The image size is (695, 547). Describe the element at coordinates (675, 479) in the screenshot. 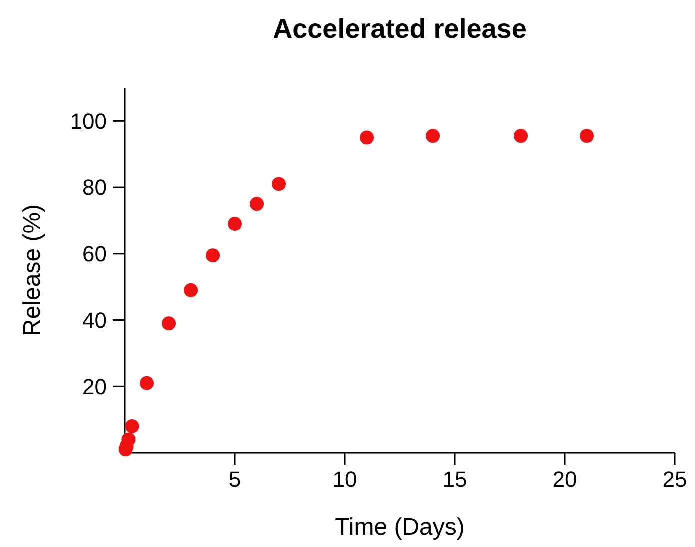

I see `x-tick-label: 25` at that location.